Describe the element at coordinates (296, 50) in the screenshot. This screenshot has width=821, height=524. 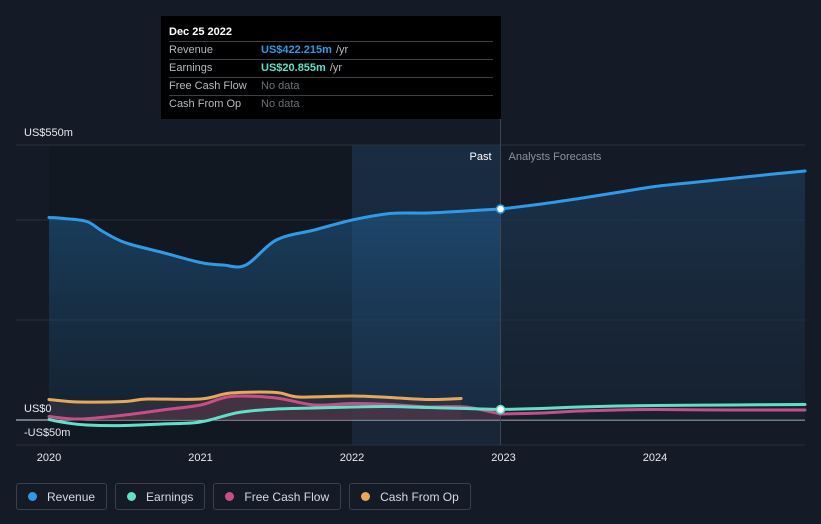
I see `tooltip-value: US$422.215m` at that location.